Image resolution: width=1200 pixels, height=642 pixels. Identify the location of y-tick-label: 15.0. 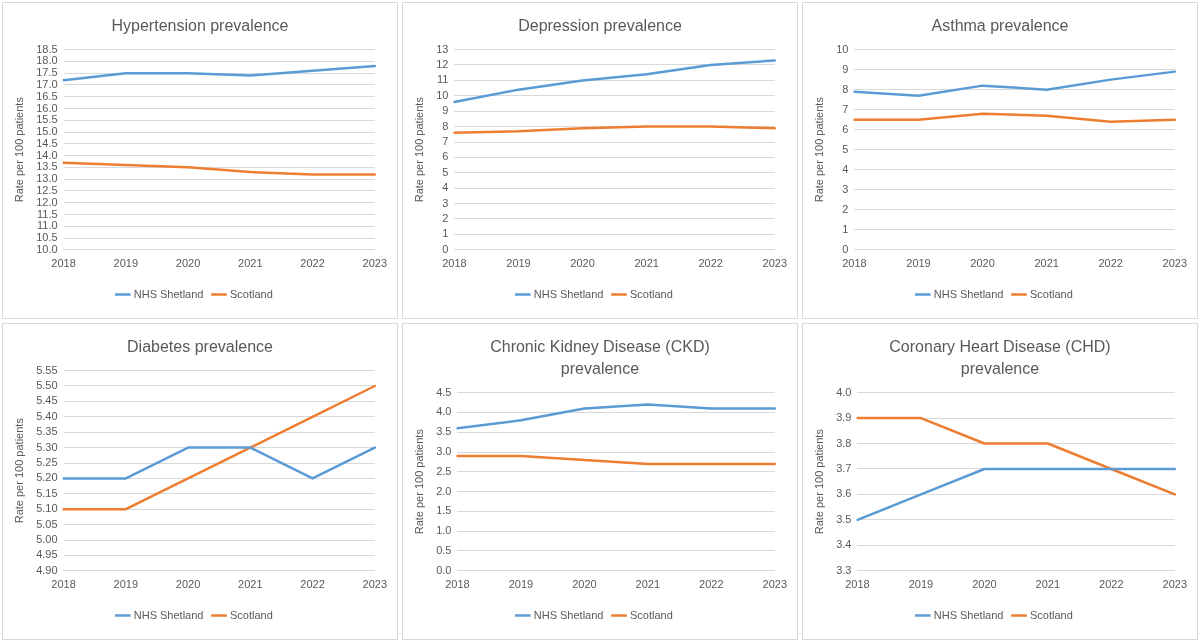
(47, 131).